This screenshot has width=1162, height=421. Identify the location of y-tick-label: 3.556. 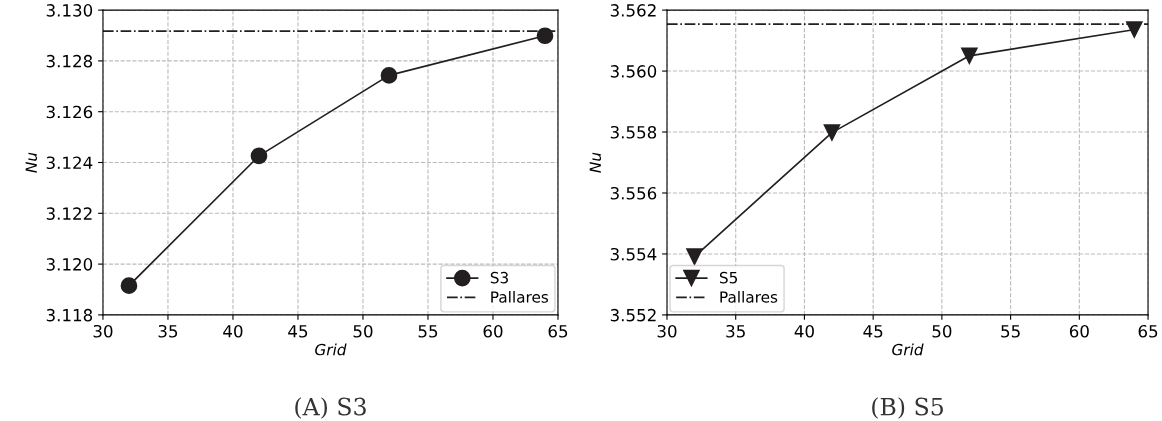
(633, 193).